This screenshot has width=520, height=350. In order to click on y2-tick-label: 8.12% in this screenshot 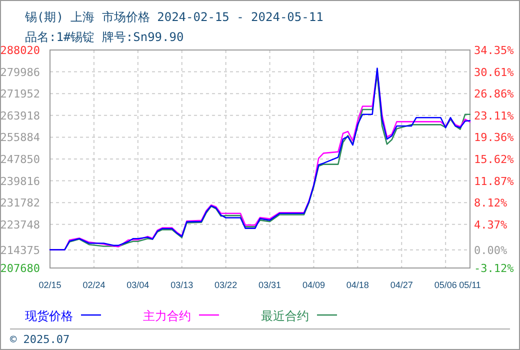, I will do `click(491, 203)`.